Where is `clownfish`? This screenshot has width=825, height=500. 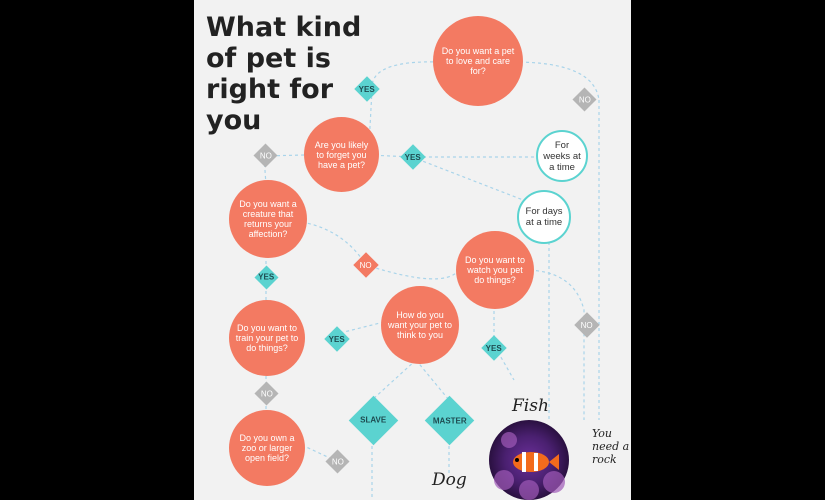 clownfish is located at coordinates (536, 462).